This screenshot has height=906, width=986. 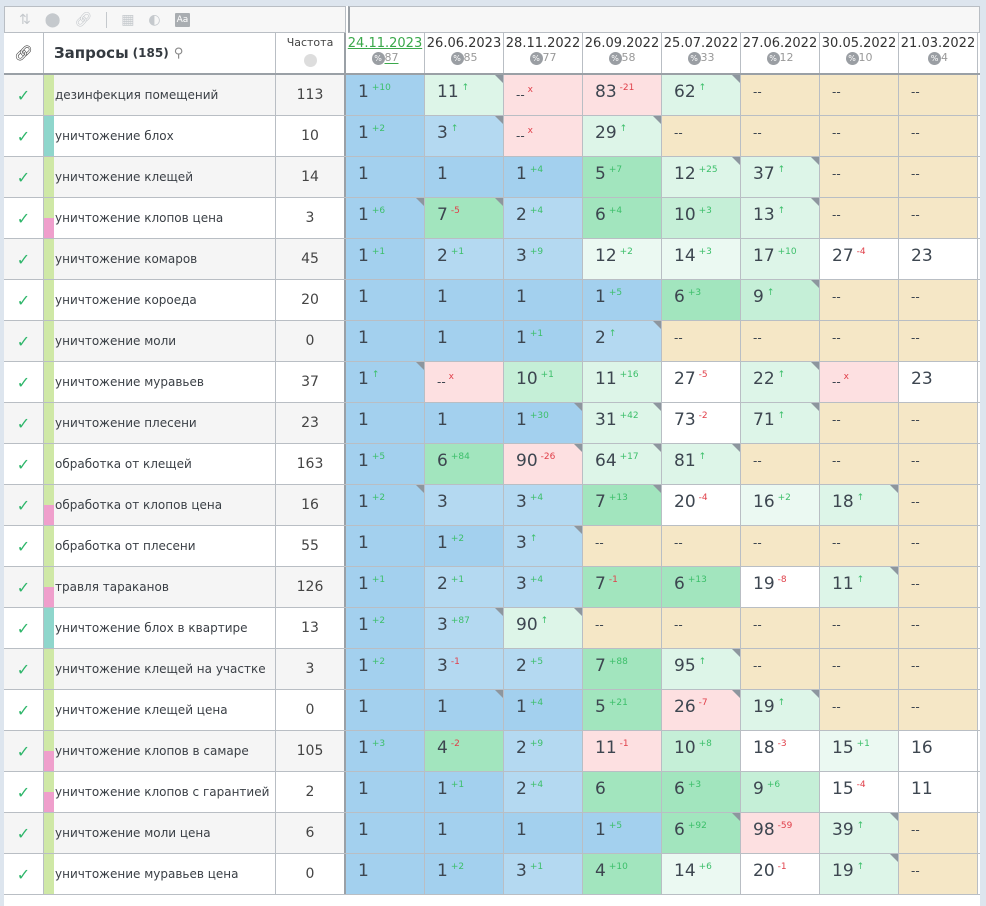 What do you see at coordinates (622, 464) in the screenshot?
I see `position-cell: 64 +17` at bounding box center [622, 464].